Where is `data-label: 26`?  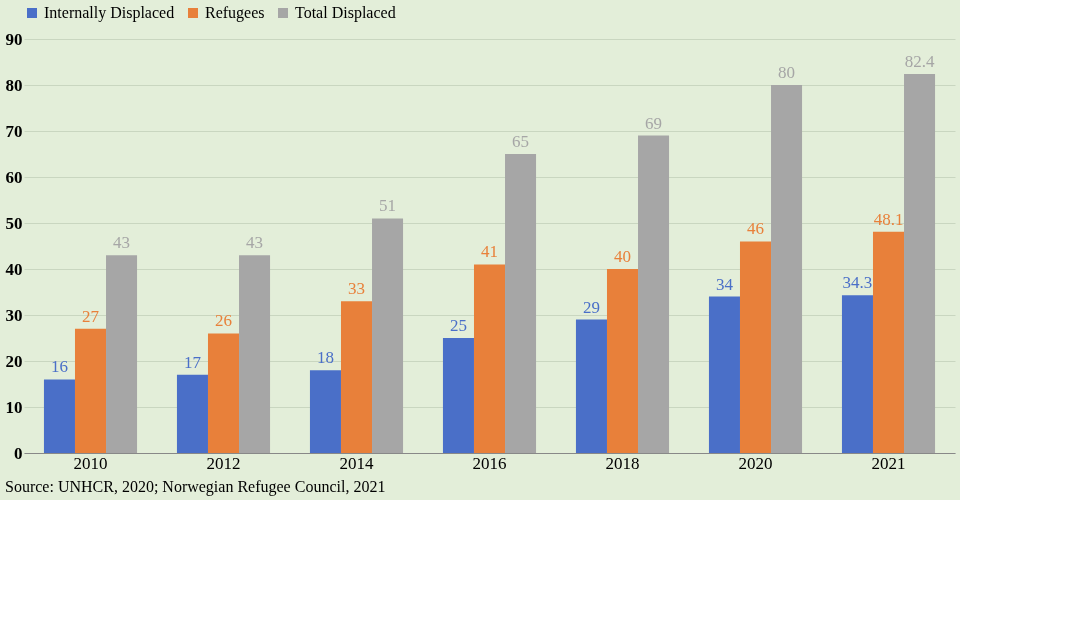
data-label: 26 is located at coordinates (223, 321).